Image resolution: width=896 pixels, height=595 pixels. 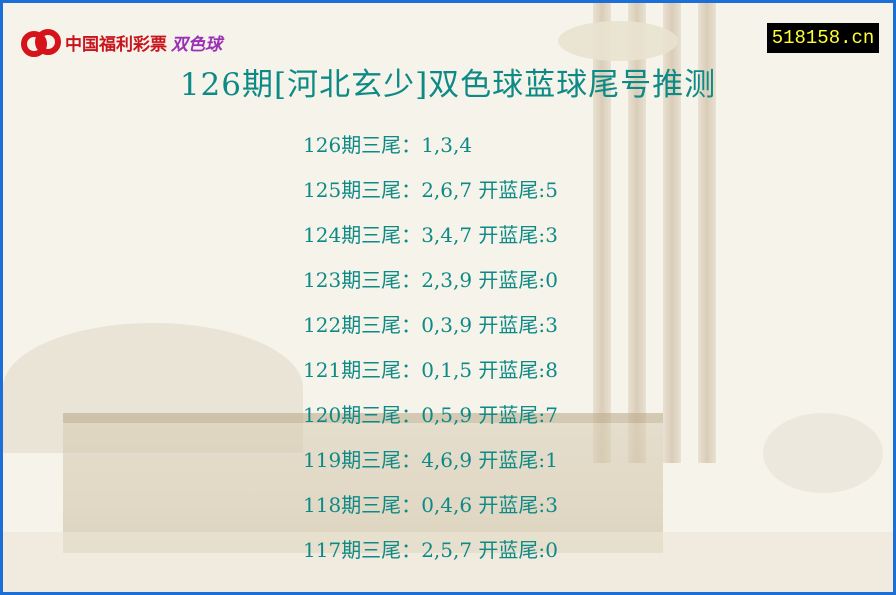 What do you see at coordinates (322, 550) in the screenshot?
I see `issue-number: 117` at bounding box center [322, 550].